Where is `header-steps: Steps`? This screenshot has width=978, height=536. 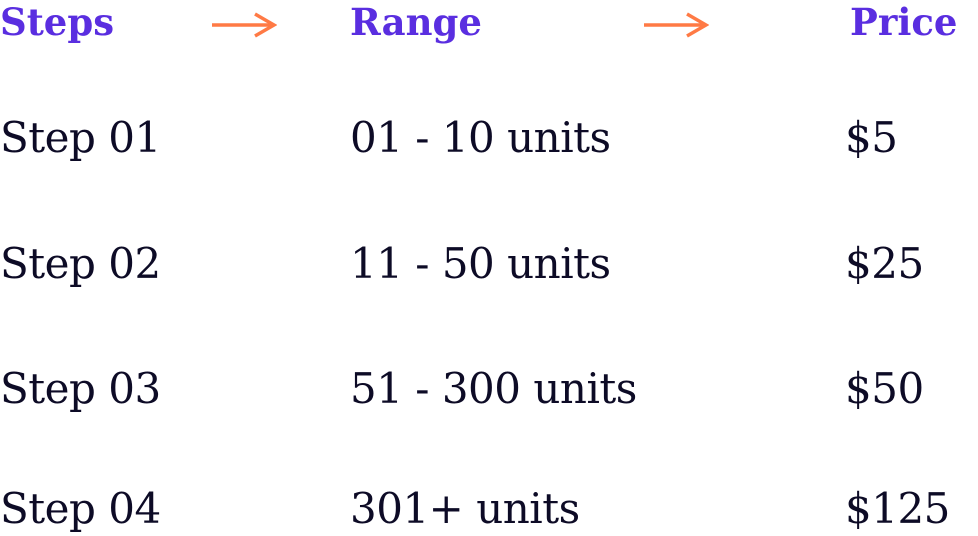 header-steps: Steps is located at coordinates (57, 22).